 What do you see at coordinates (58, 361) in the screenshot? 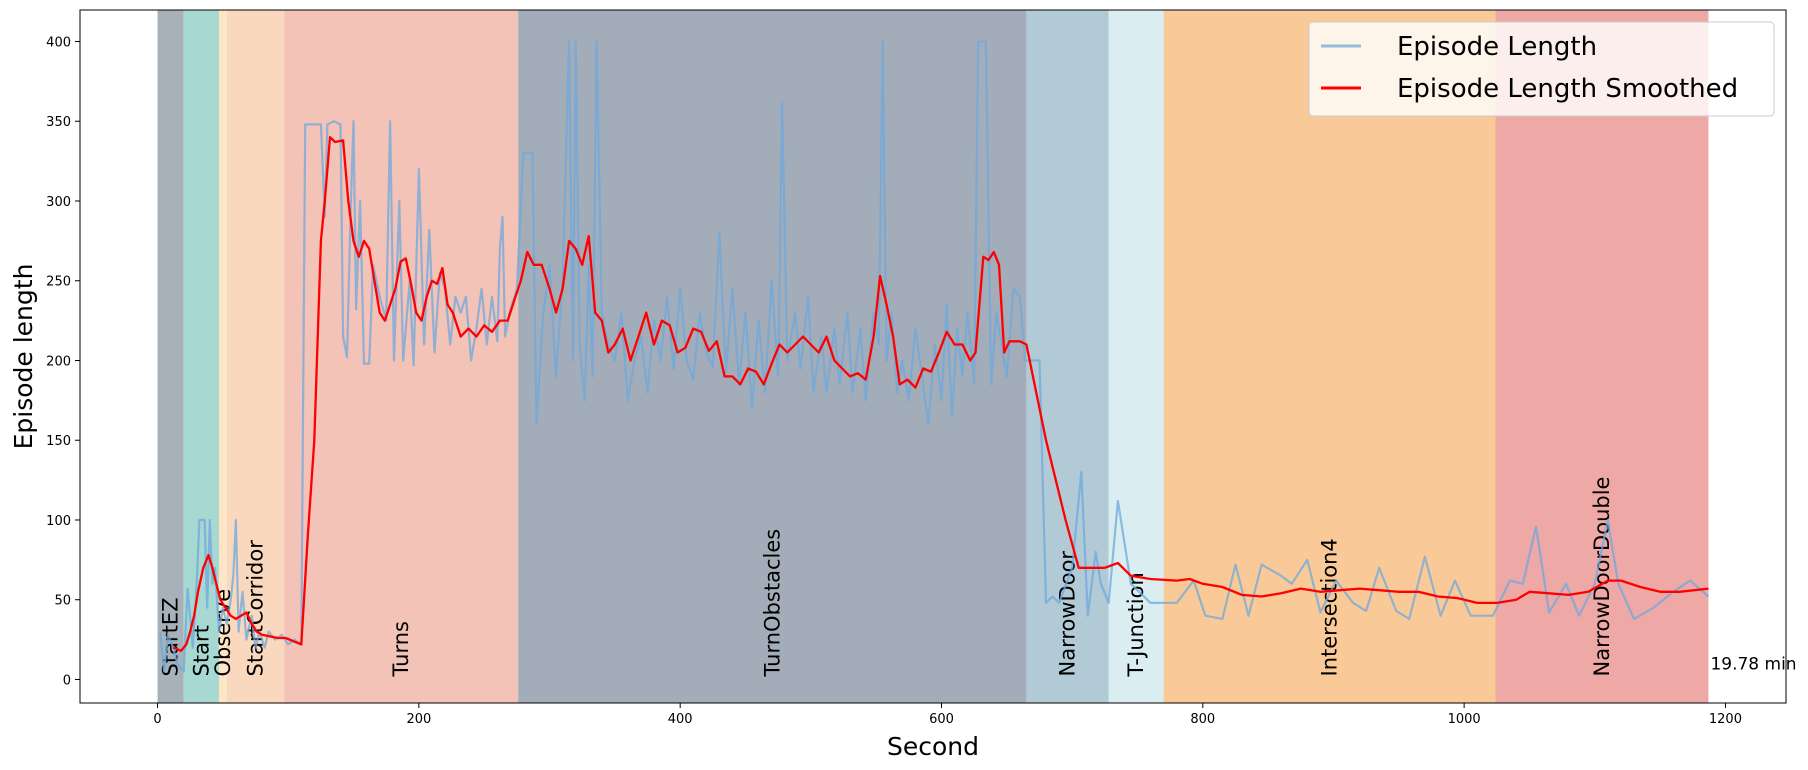
I see `y-tick-label: 200` at bounding box center [58, 361].